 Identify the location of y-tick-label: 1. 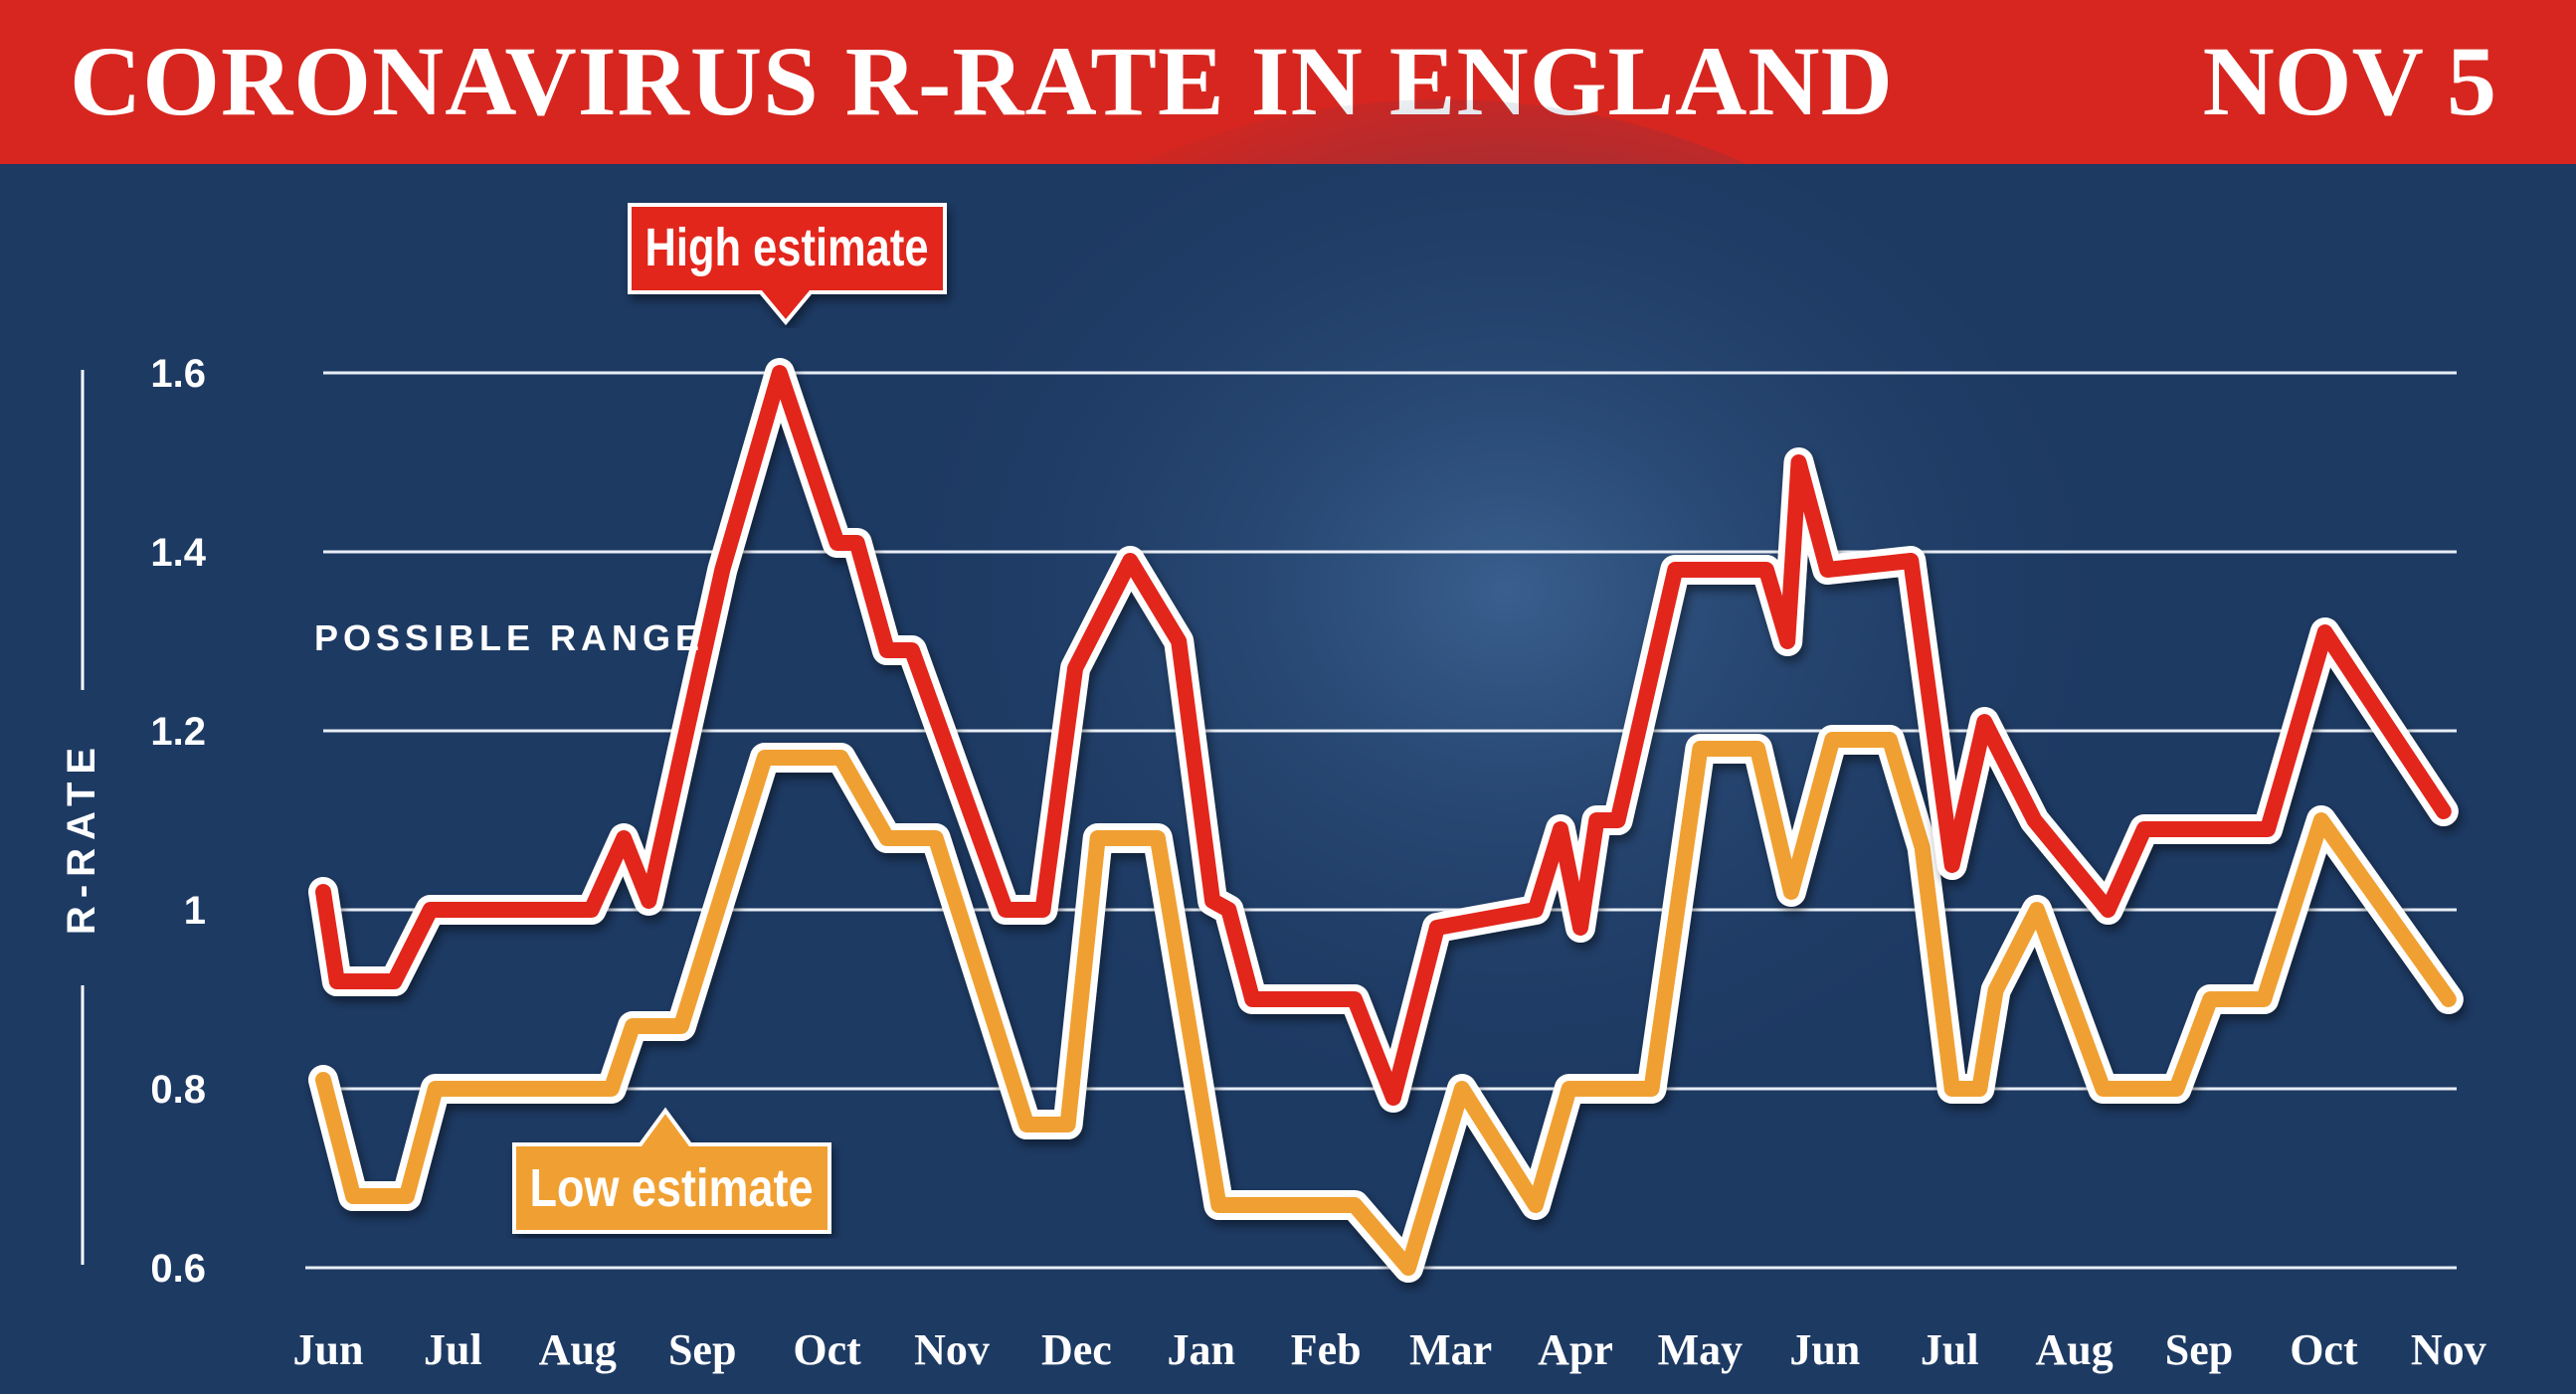
(195, 911).